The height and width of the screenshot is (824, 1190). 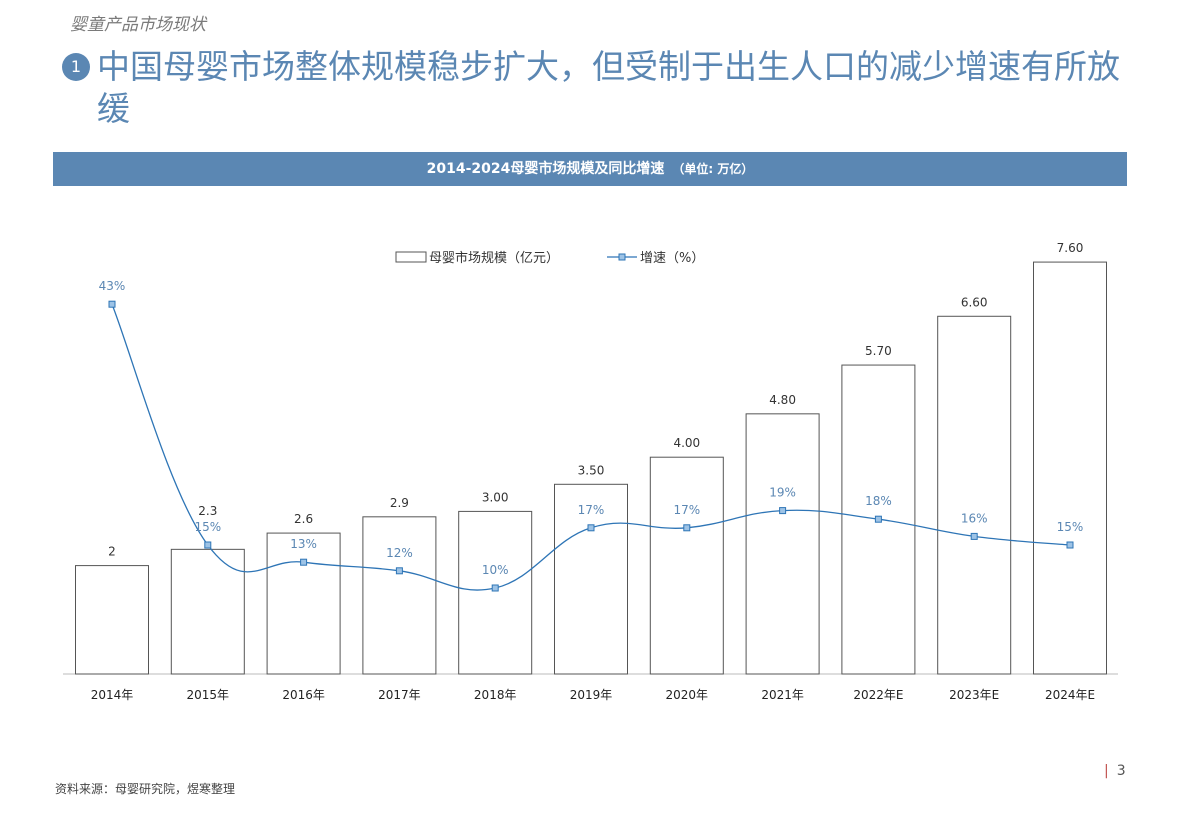 What do you see at coordinates (138, 25) in the screenshot?
I see `section-label: 婴童产品市场现状` at bounding box center [138, 25].